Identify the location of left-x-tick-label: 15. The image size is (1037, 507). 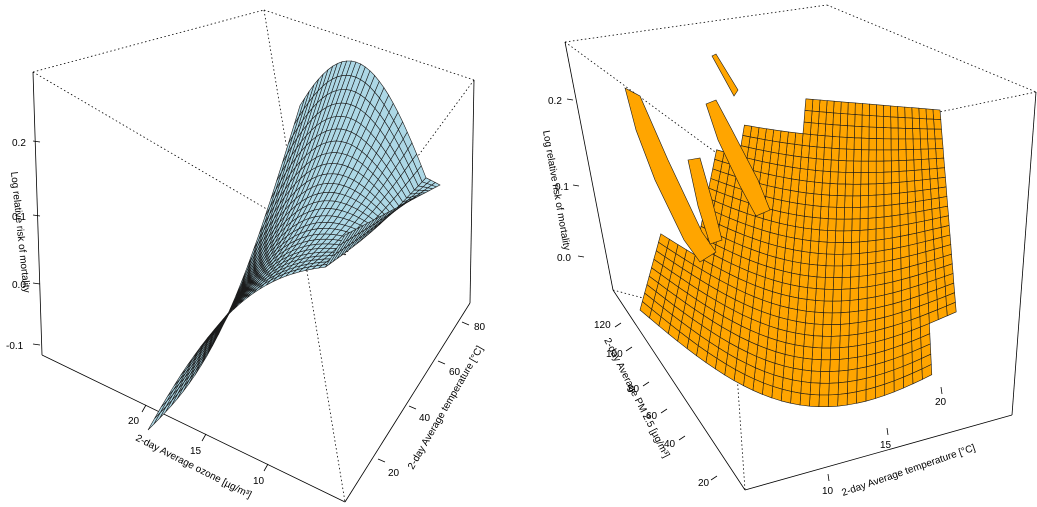
(196, 451).